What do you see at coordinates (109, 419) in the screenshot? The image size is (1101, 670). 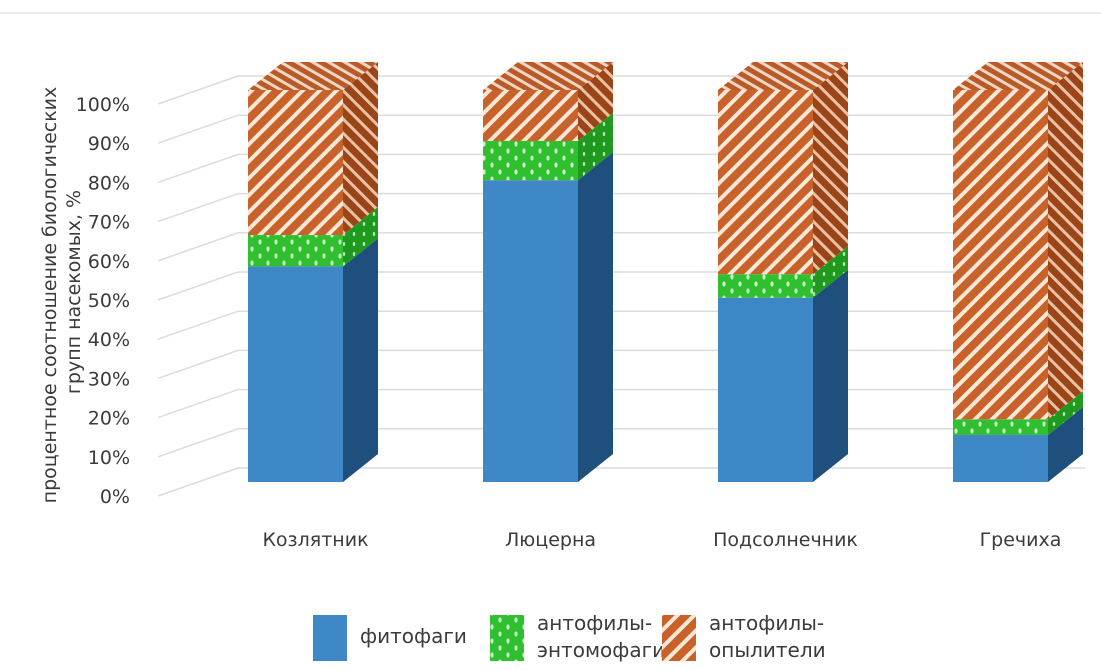 I see `y-tick-label: 20%` at bounding box center [109, 419].